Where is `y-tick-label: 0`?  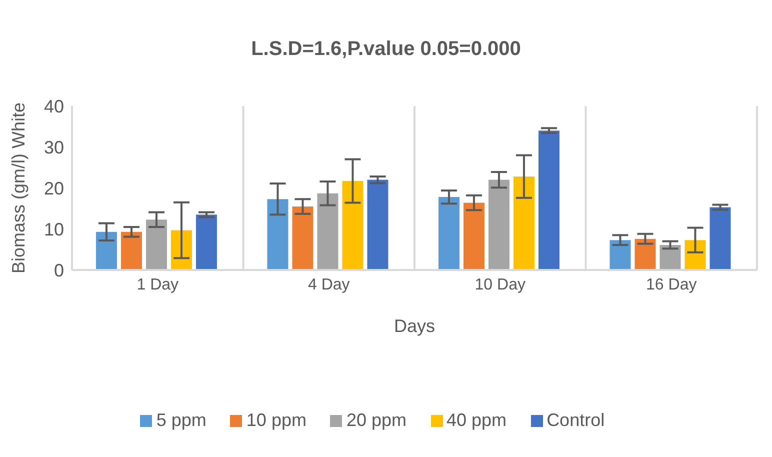
y-tick-label: 0 is located at coordinates (59, 270).